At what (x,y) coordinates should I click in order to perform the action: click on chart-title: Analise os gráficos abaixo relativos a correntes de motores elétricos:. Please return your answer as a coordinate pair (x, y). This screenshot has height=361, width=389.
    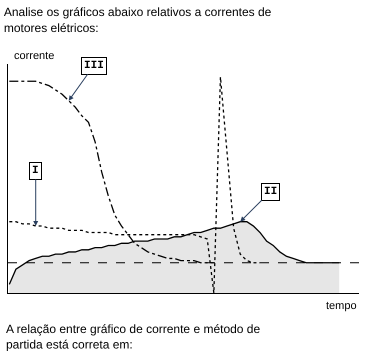
    Looking at the image, I should click on (138, 20).